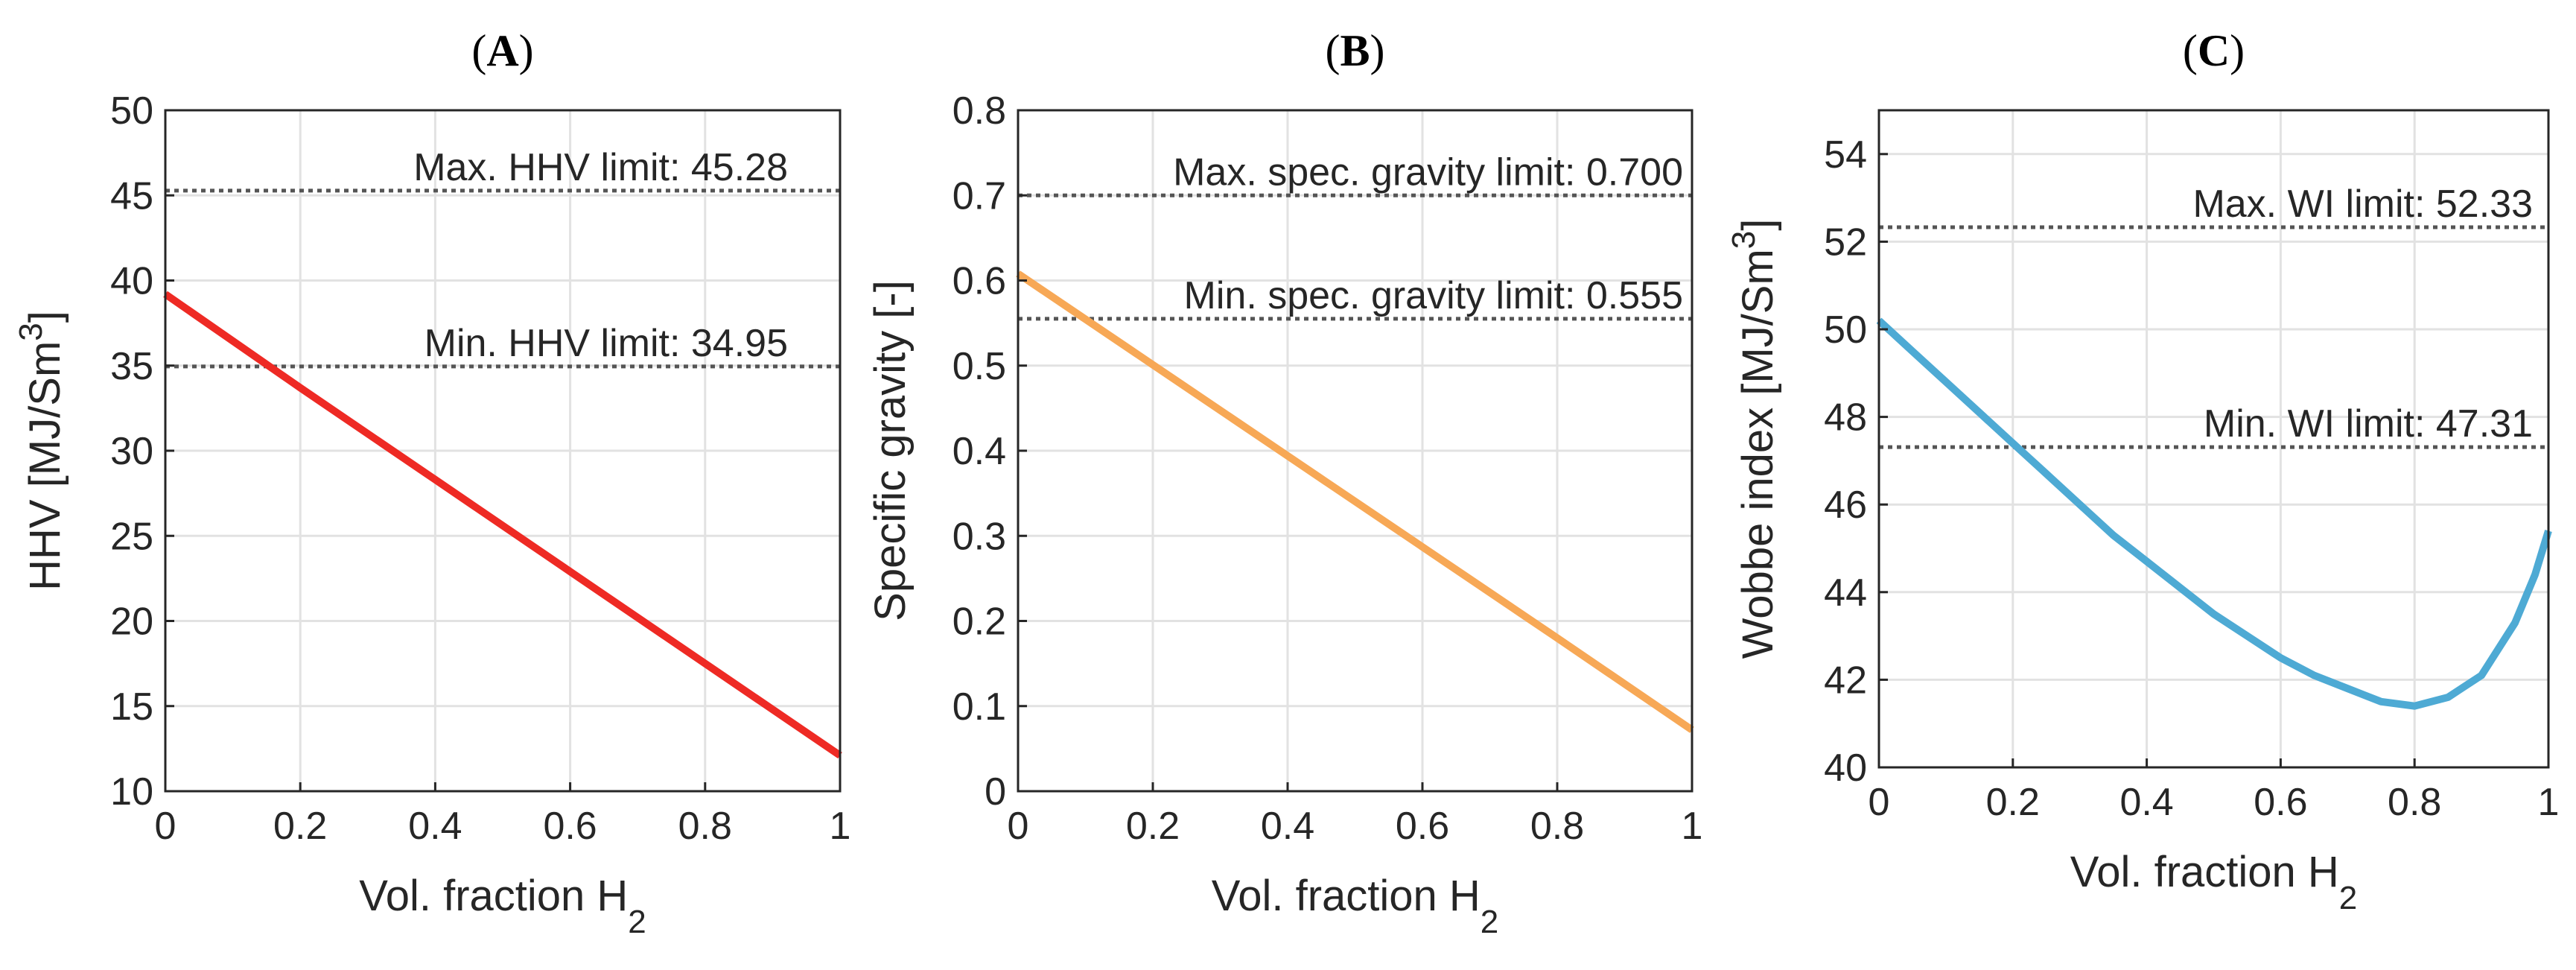  I want to click on panel-label: (A), so click(502, 50).